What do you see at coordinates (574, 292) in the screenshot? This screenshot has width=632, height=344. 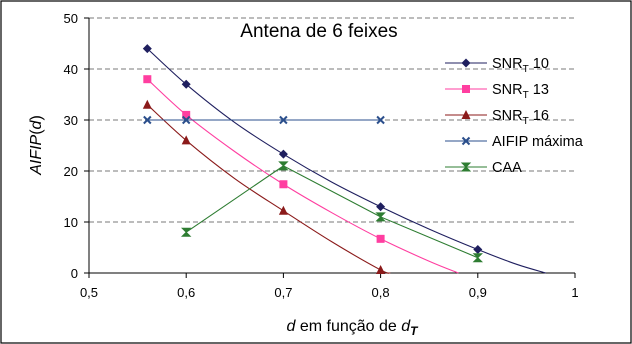 I see `x-tick-label: 1` at bounding box center [574, 292].